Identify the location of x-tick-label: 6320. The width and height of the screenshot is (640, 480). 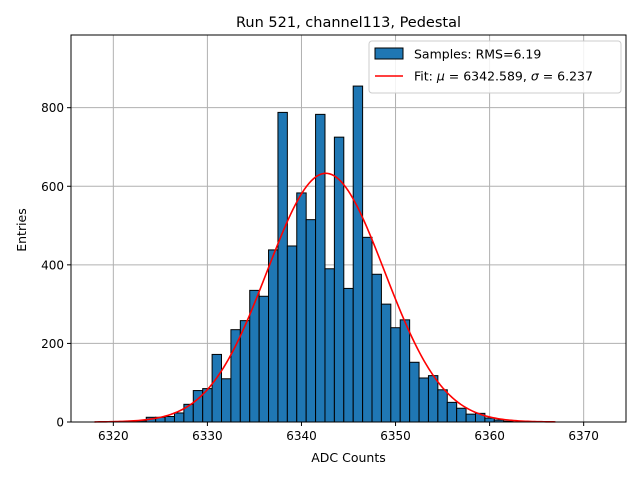
(113, 436).